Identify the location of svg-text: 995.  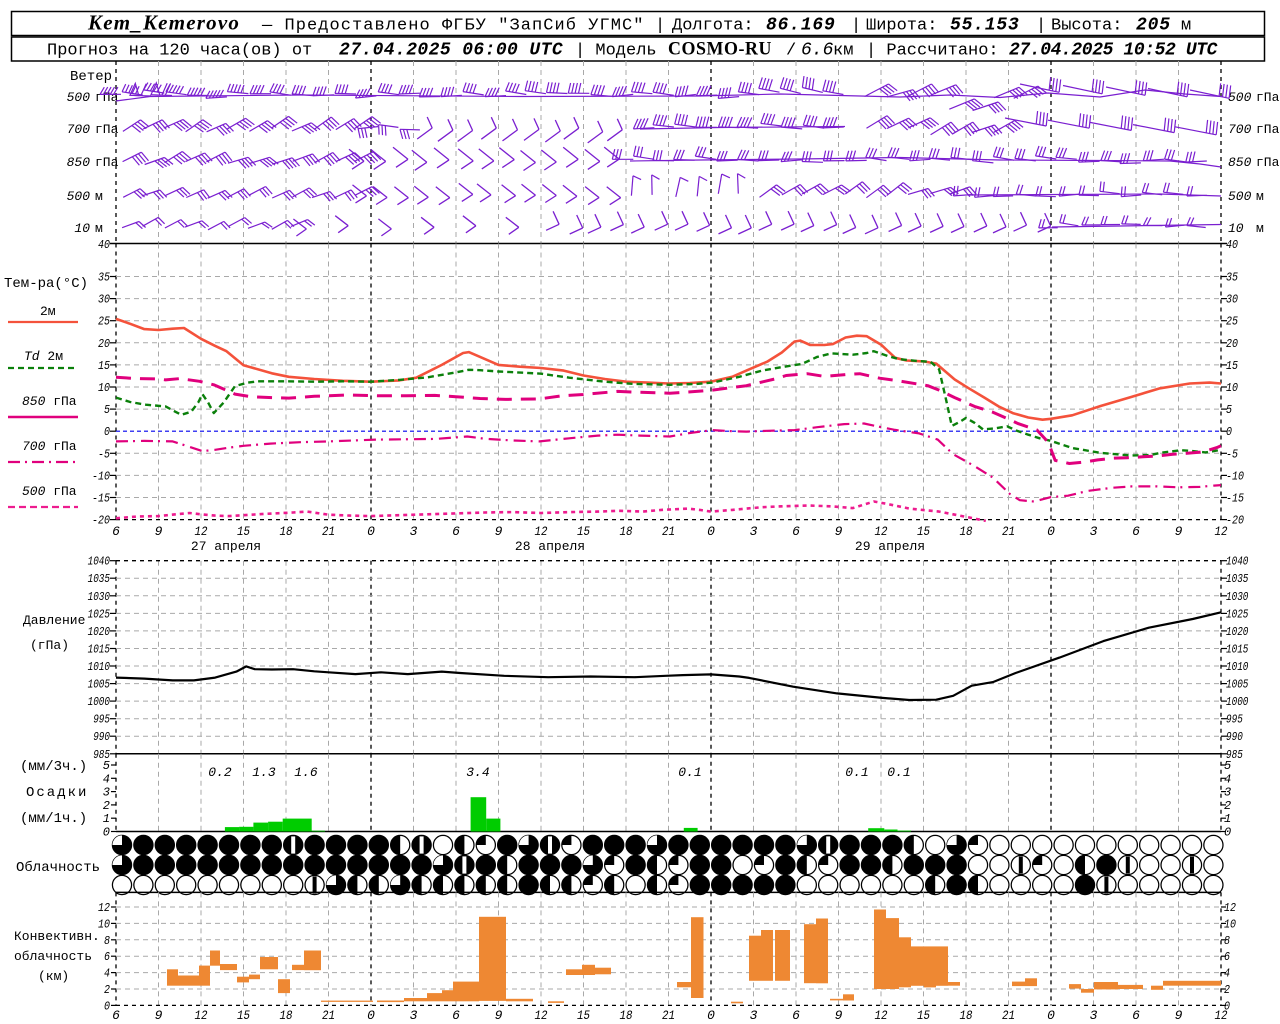
(1234, 720).